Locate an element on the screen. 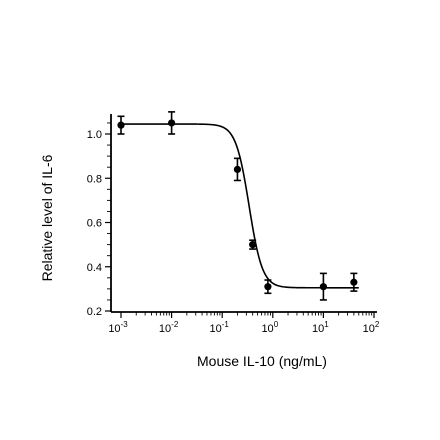 The height and width of the screenshot is (440, 440). y-axis-title: Relative level of IL-6 is located at coordinates (47, 217).